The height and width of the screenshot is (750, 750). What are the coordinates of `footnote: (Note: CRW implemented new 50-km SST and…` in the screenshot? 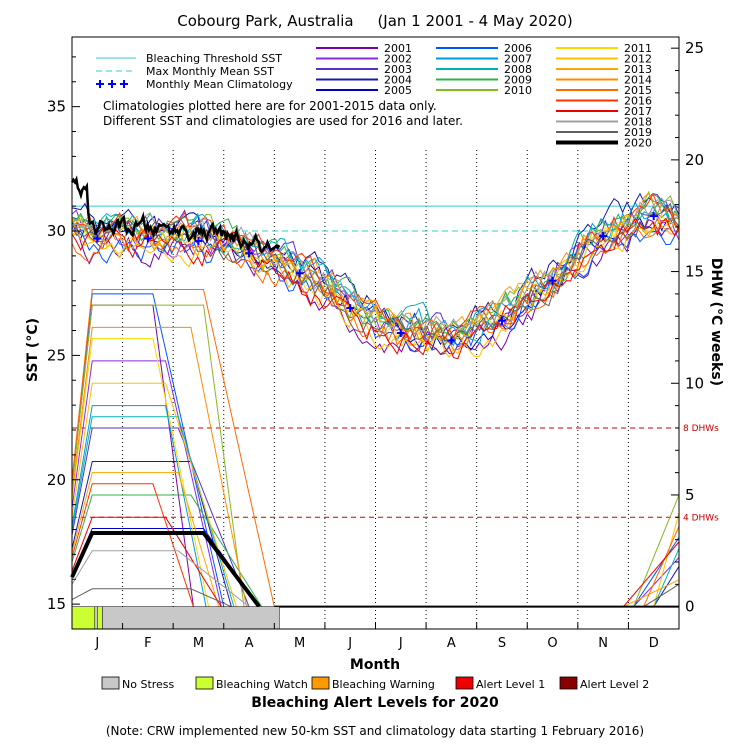 It's located at (375, 731).